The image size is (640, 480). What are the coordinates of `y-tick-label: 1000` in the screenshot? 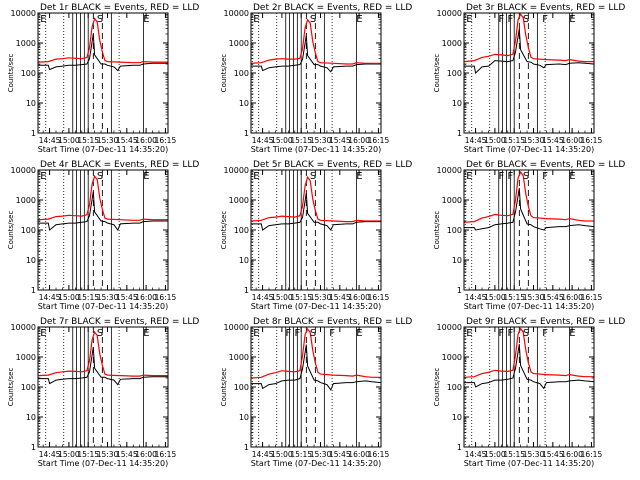 It's located at (239, 200).